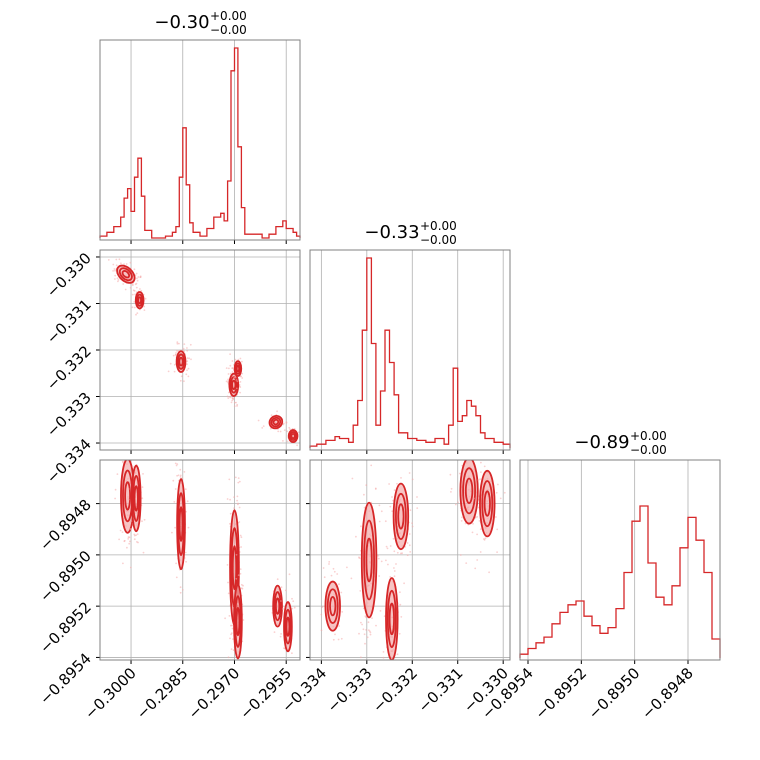 The width and height of the screenshot is (760, 760). I want to click on scatter-2-0-samples, so click(205, 551).